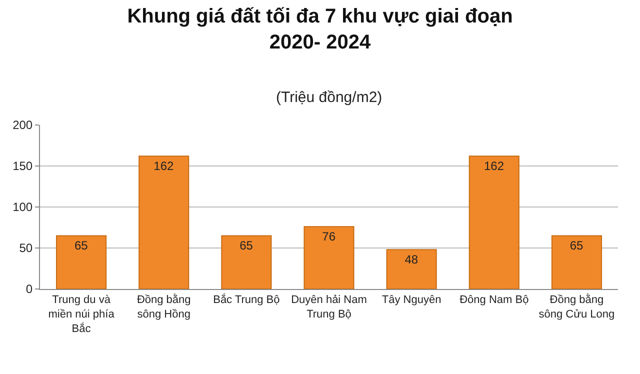 The height and width of the screenshot is (374, 640). What do you see at coordinates (29, 289) in the screenshot?
I see `y-tick-label: 0` at bounding box center [29, 289].